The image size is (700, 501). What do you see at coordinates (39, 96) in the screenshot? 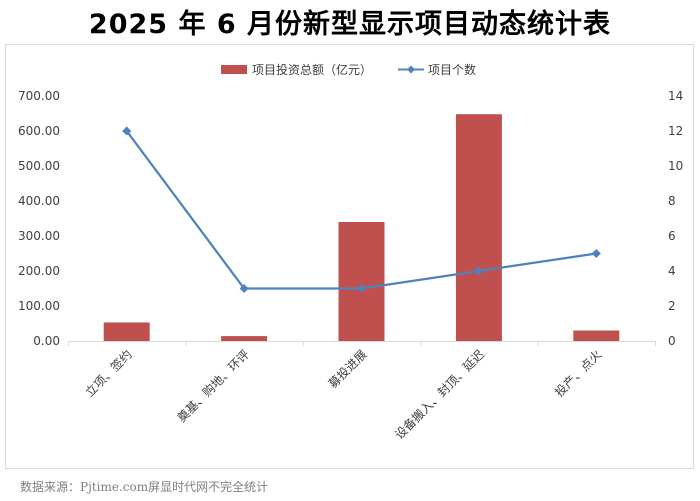
I see `left-axis-tick-label: 700.00` at bounding box center [39, 96].